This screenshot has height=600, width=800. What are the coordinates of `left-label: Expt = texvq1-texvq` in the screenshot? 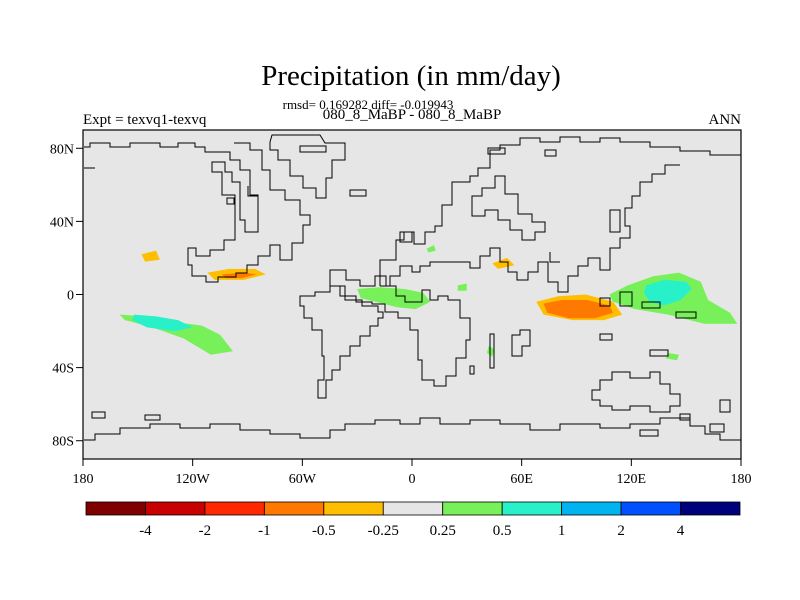 It's located at (145, 120).